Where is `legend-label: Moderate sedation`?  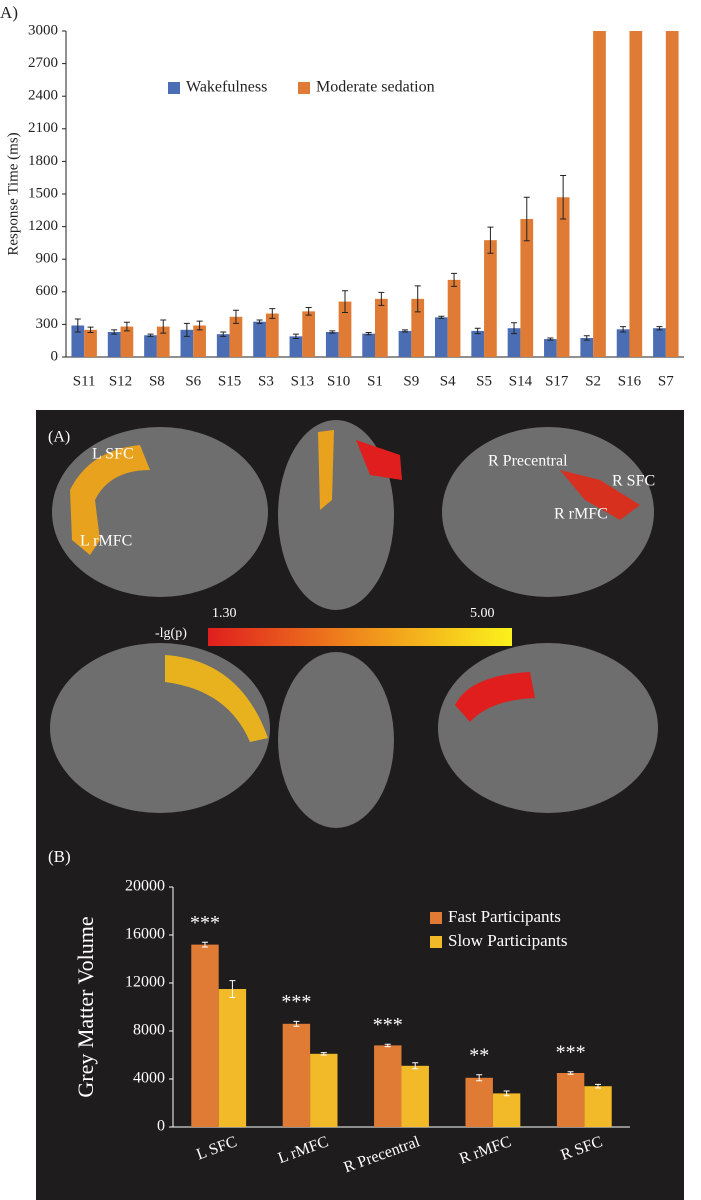 legend-label: Moderate sedation is located at coordinates (375, 87).